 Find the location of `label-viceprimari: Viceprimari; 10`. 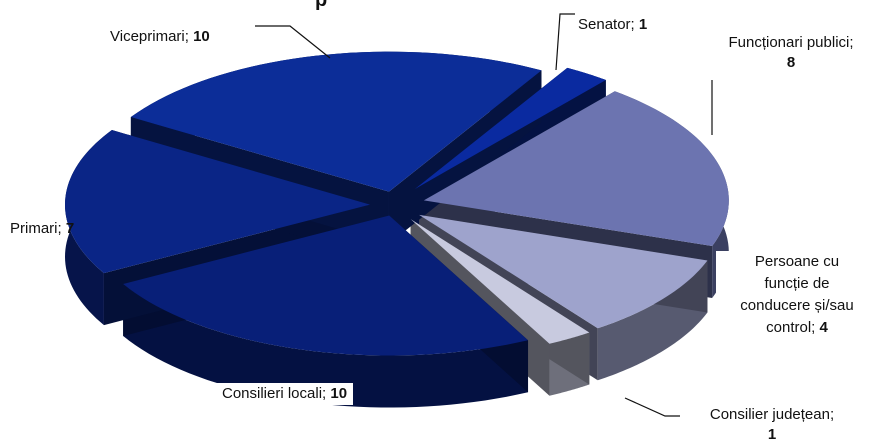

label-viceprimari: Viceprimari; 10 is located at coordinates (160, 36).